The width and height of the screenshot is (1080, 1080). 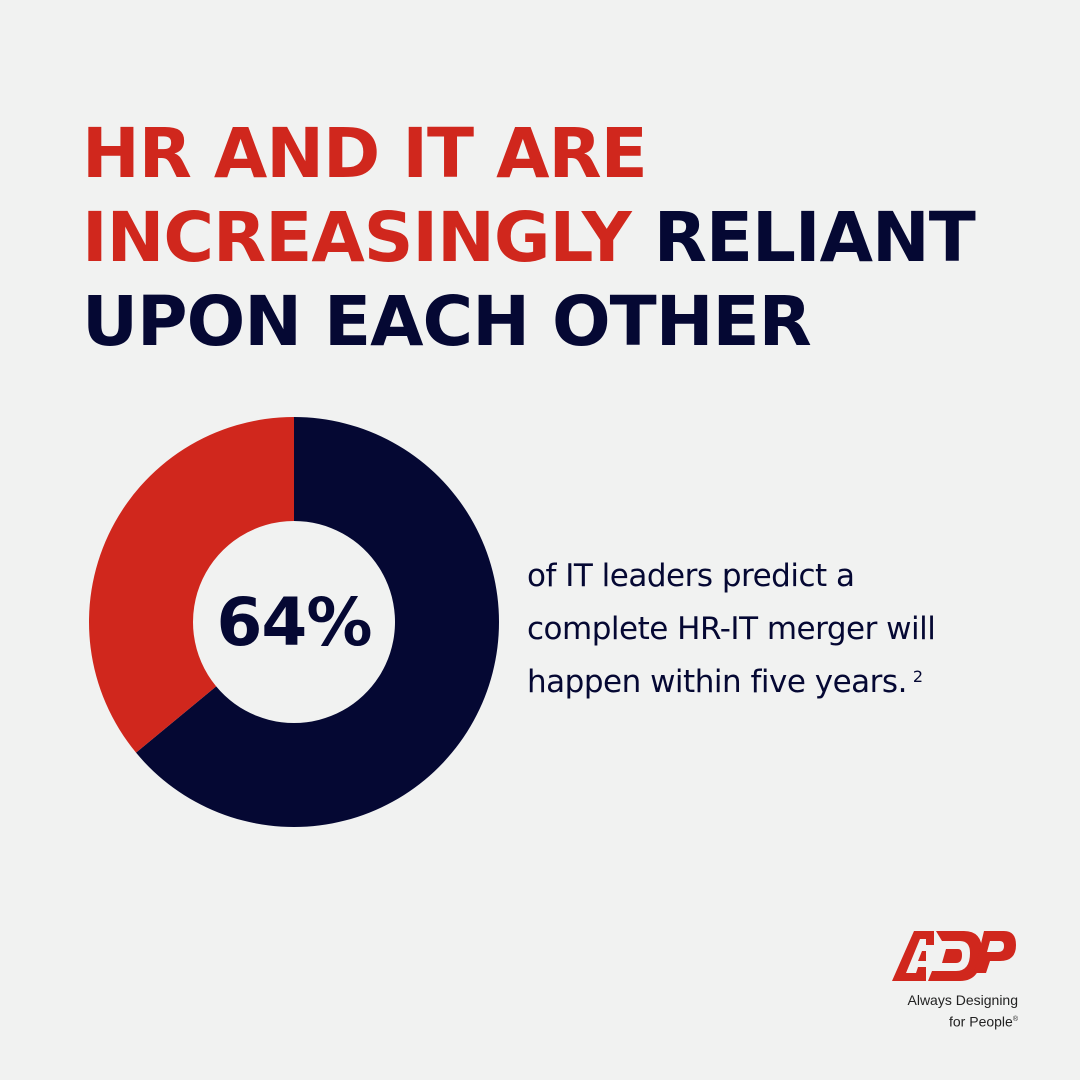 I want to click on adp-logo: Always Designing for People®, so click(x=943, y=980).